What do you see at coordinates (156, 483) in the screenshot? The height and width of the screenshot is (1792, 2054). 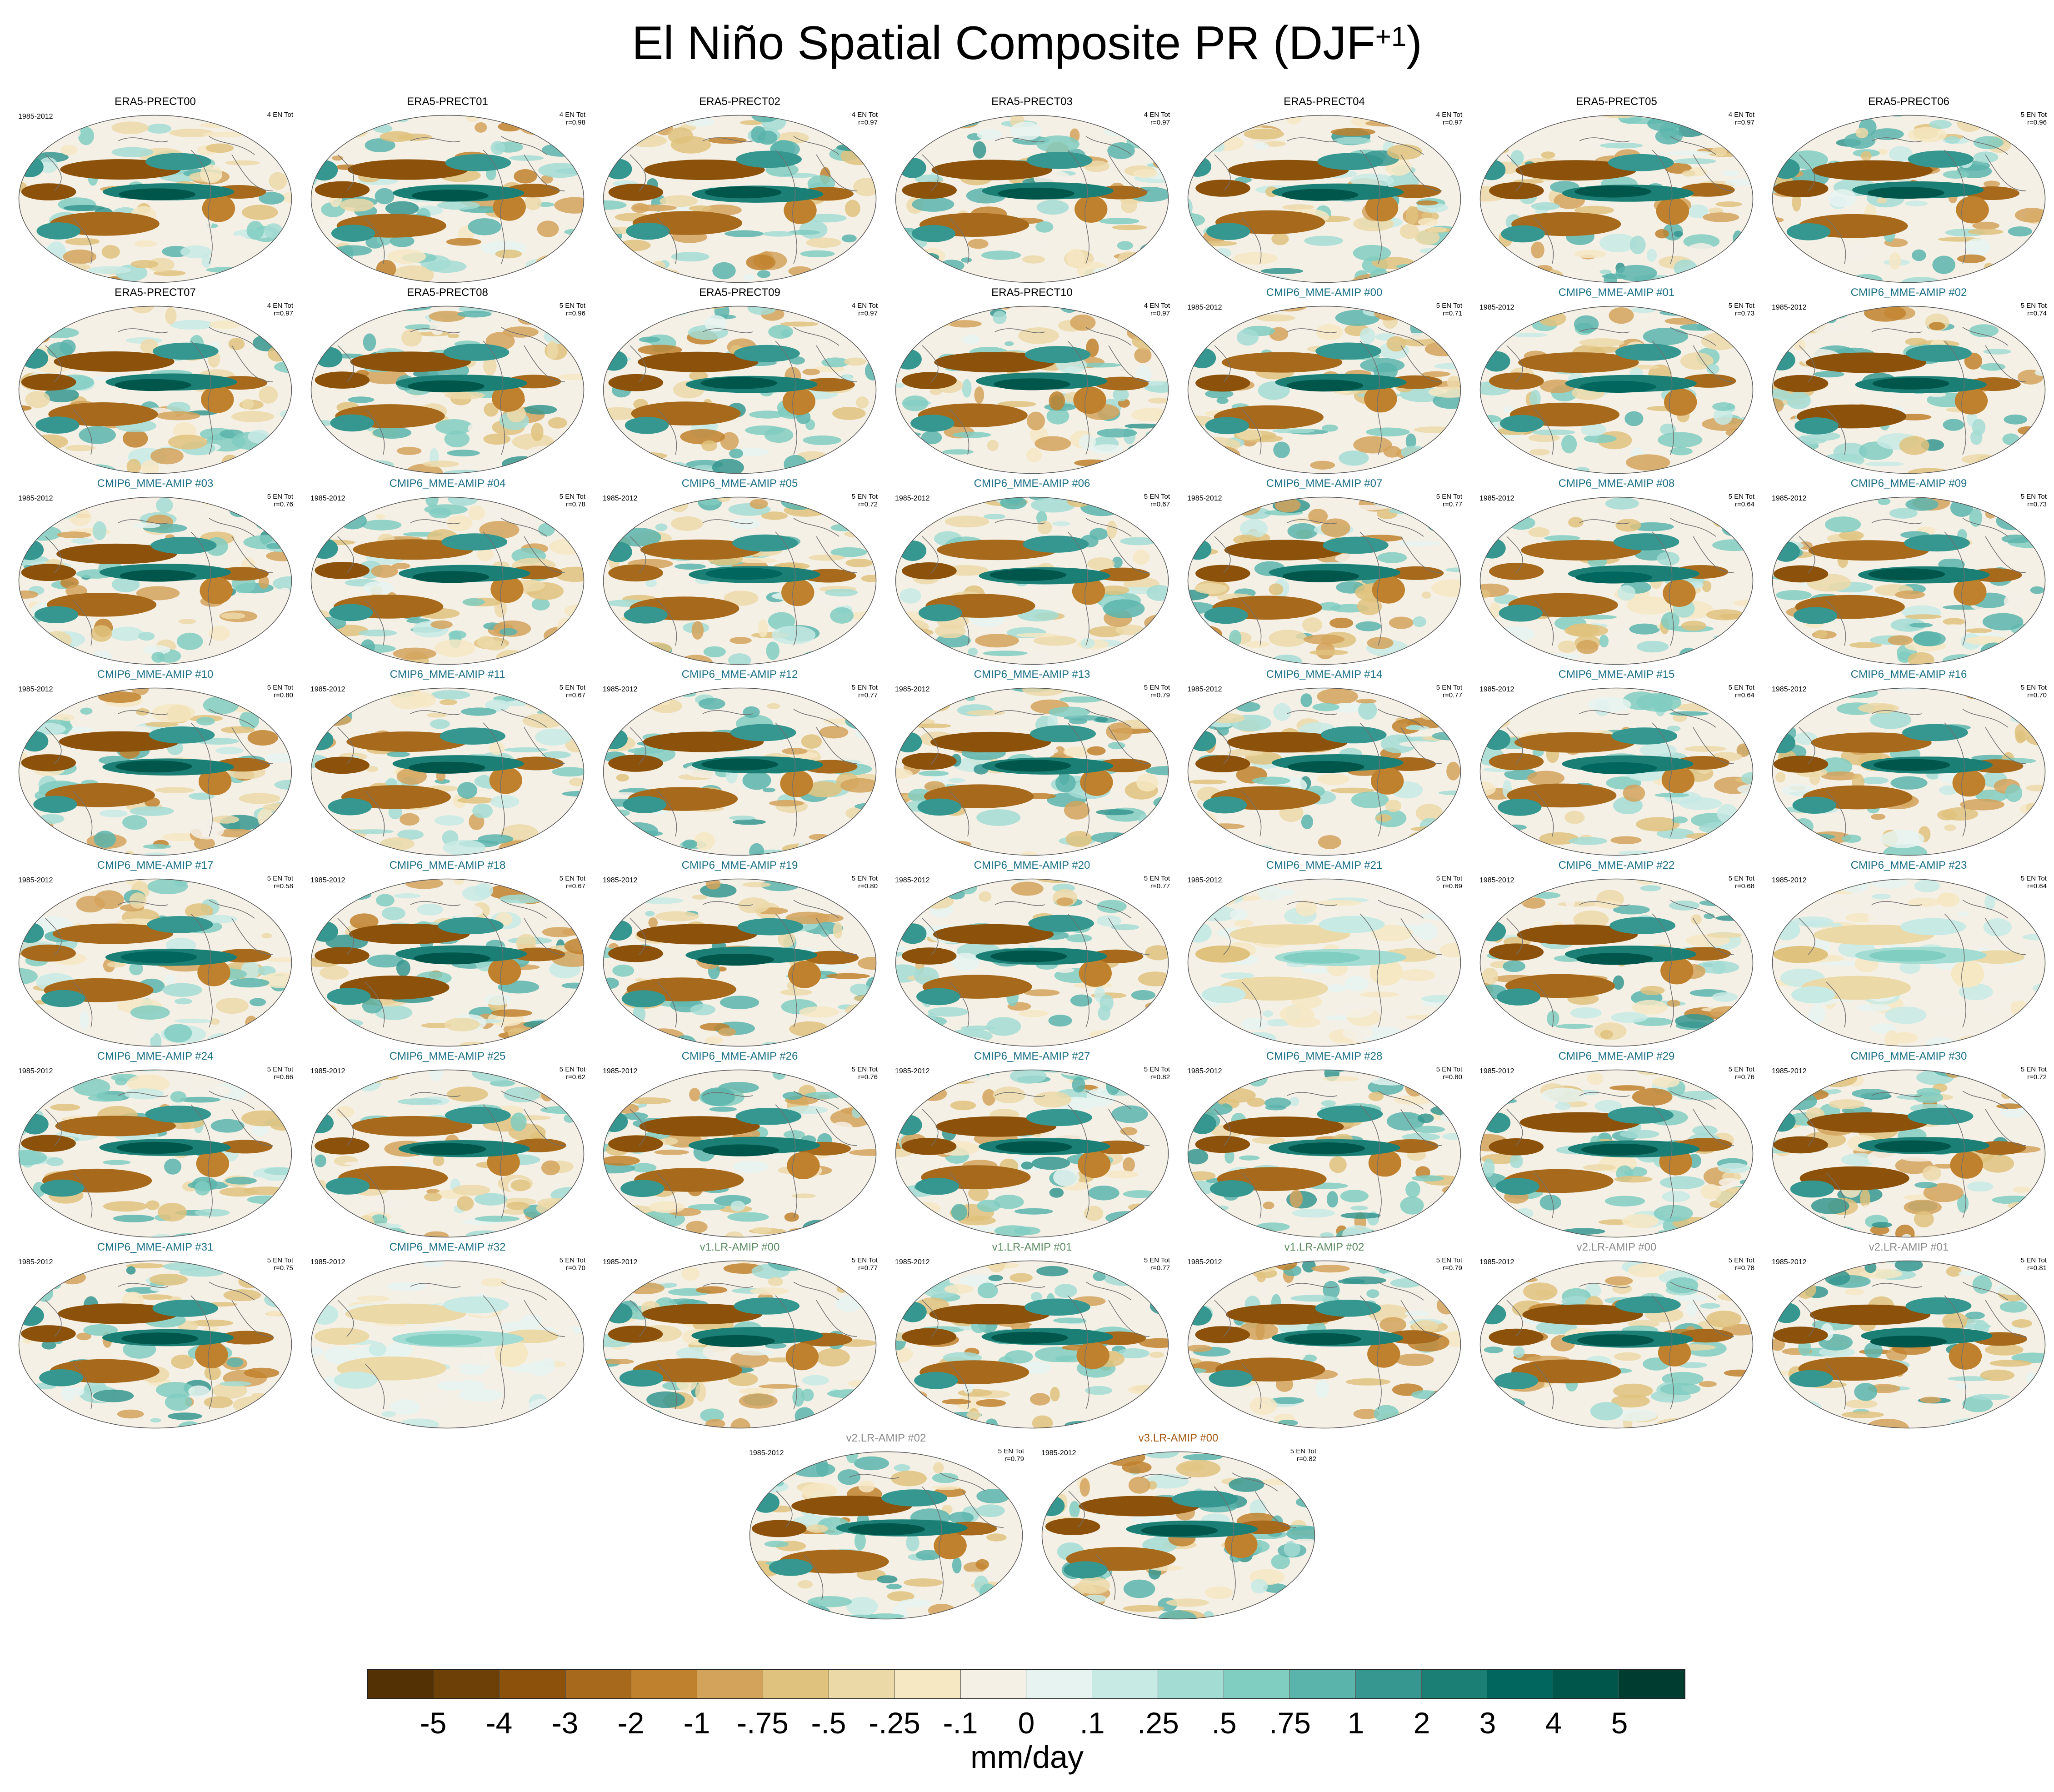 I see `panel-title: CMIP6_MME-AMIP #03` at bounding box center [156, 483].